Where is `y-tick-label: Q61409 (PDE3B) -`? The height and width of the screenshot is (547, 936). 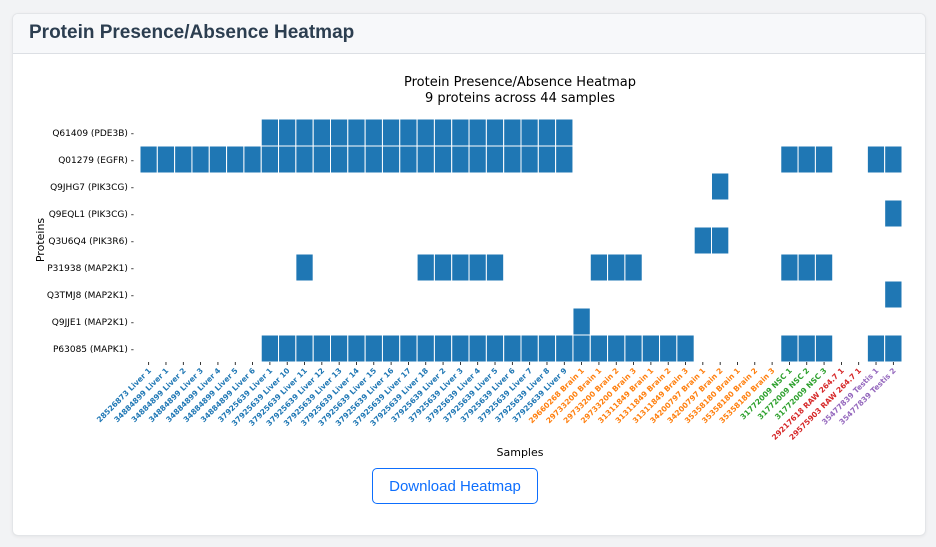 y-tick-label: Q61409 (PDE3B) - is located at coordinates (93, 134).